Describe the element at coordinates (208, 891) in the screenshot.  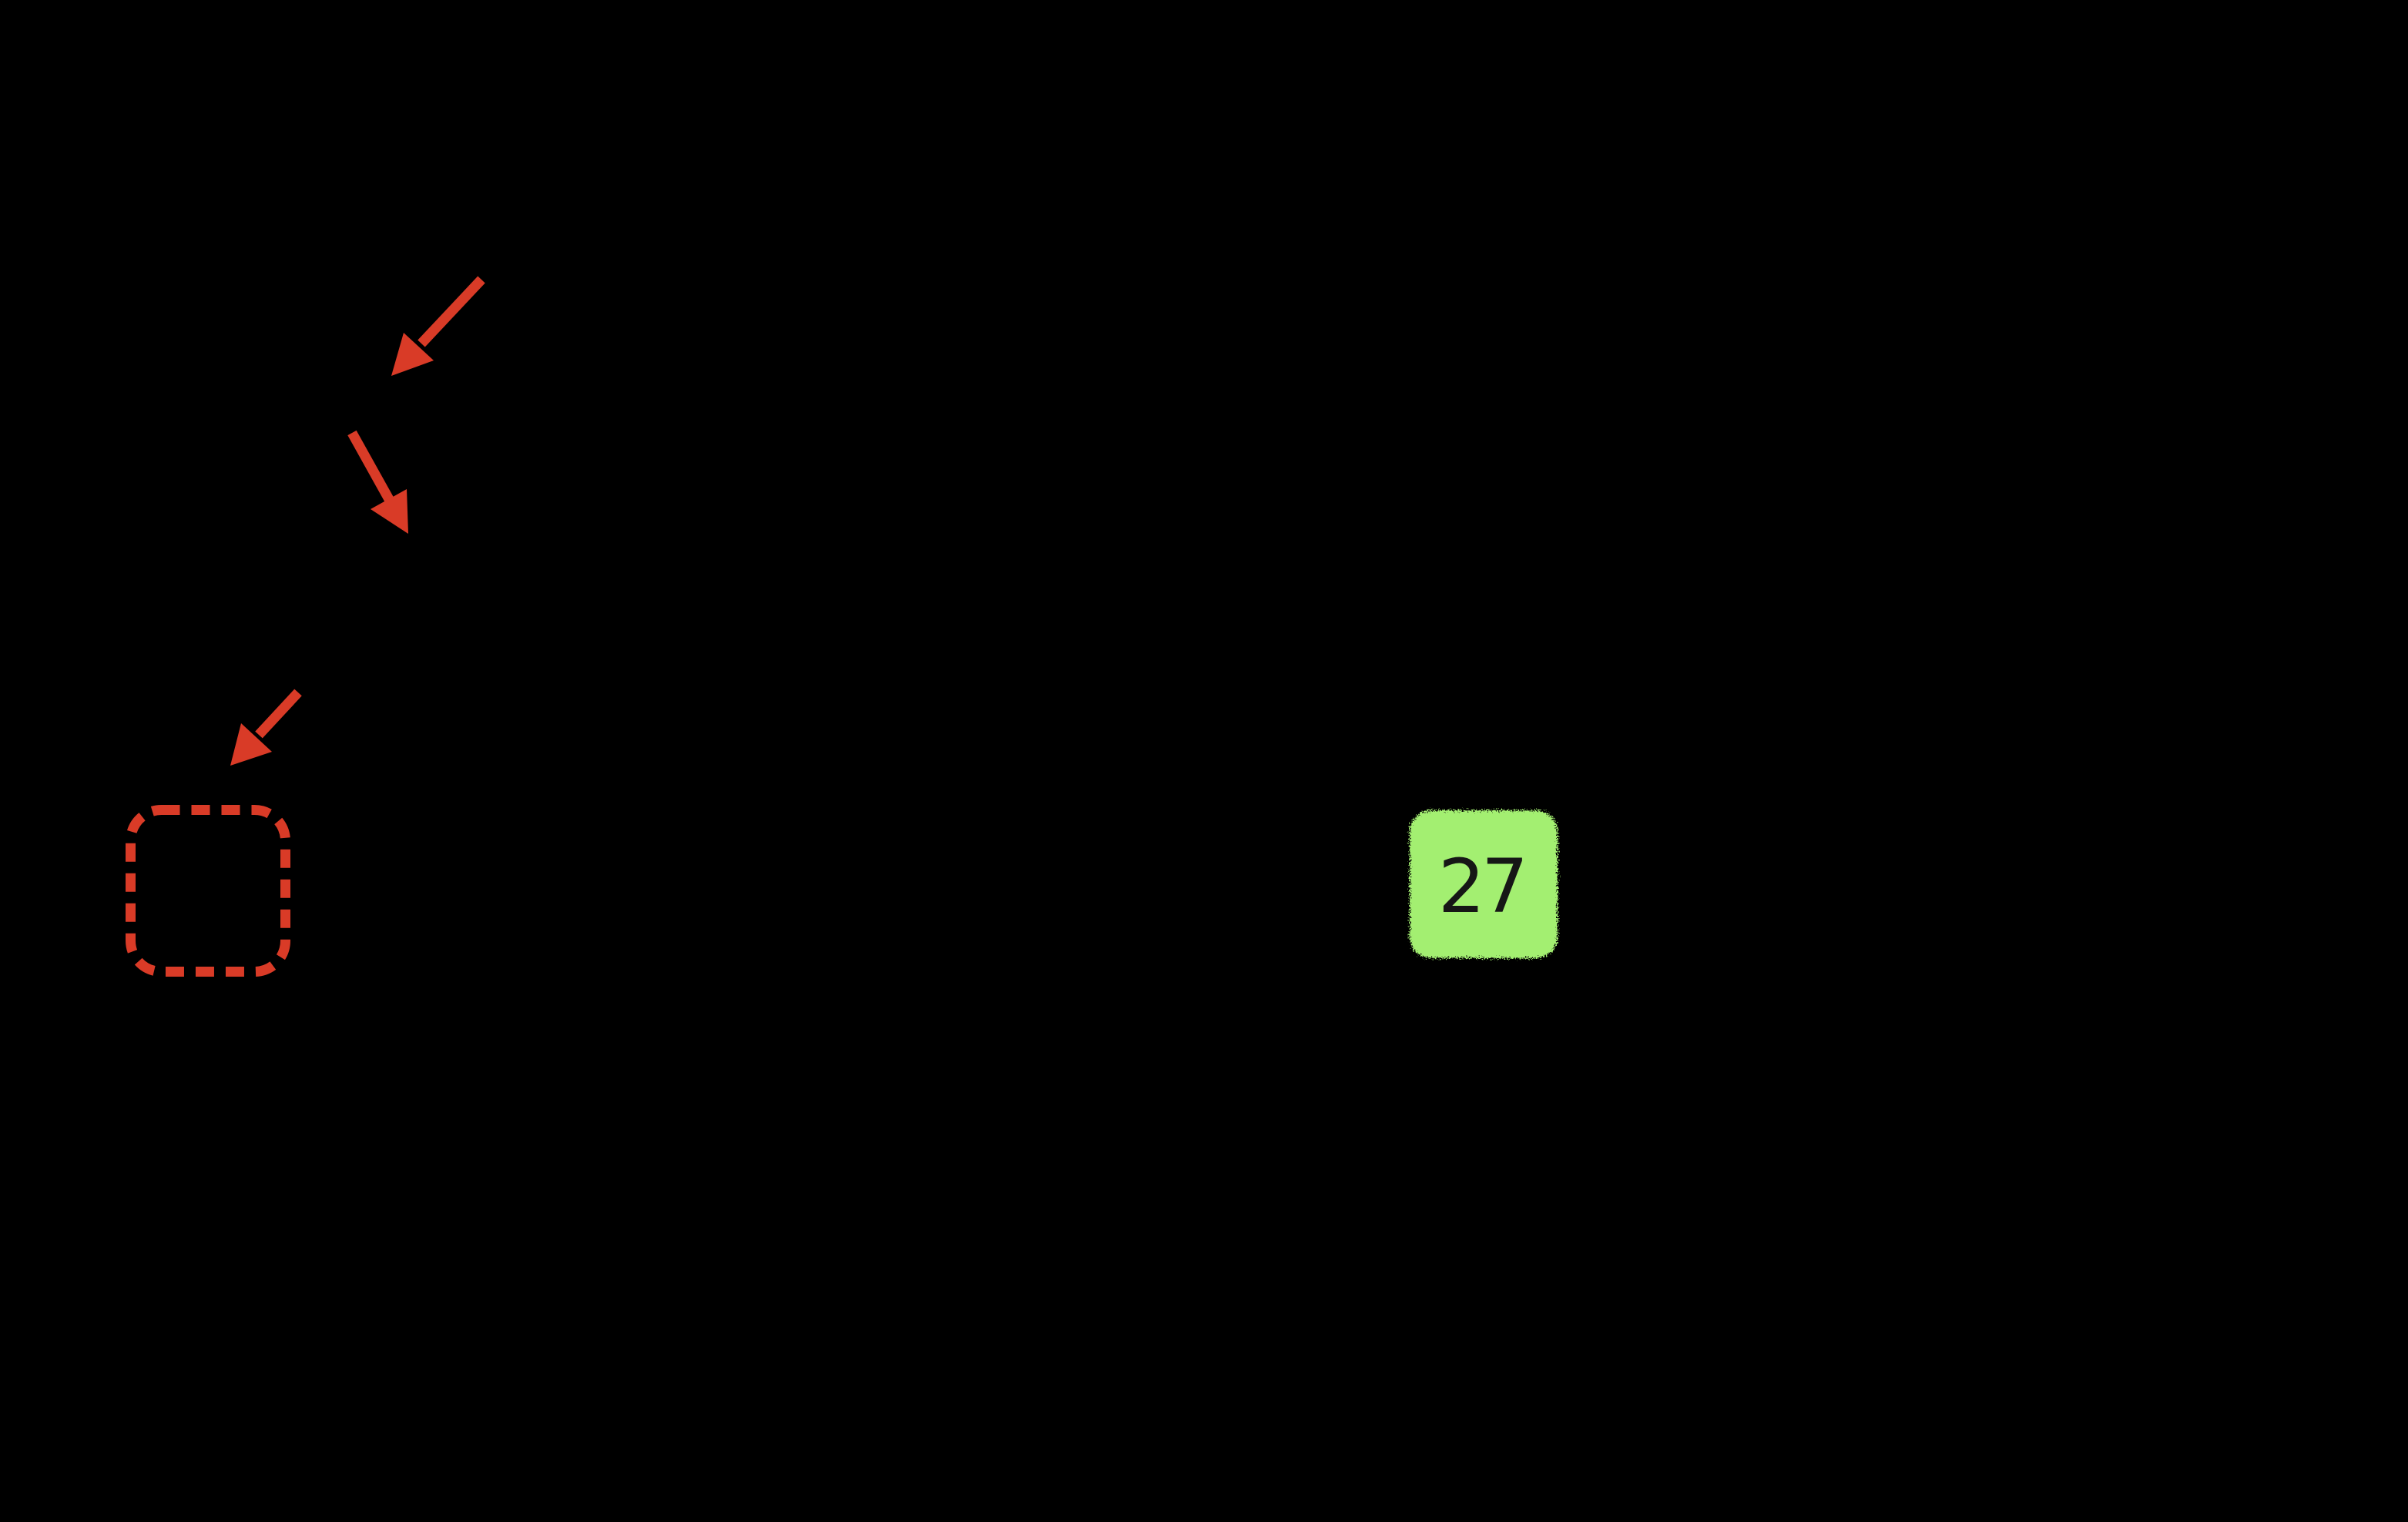
I see `dashed-placeholder-box` at that location.